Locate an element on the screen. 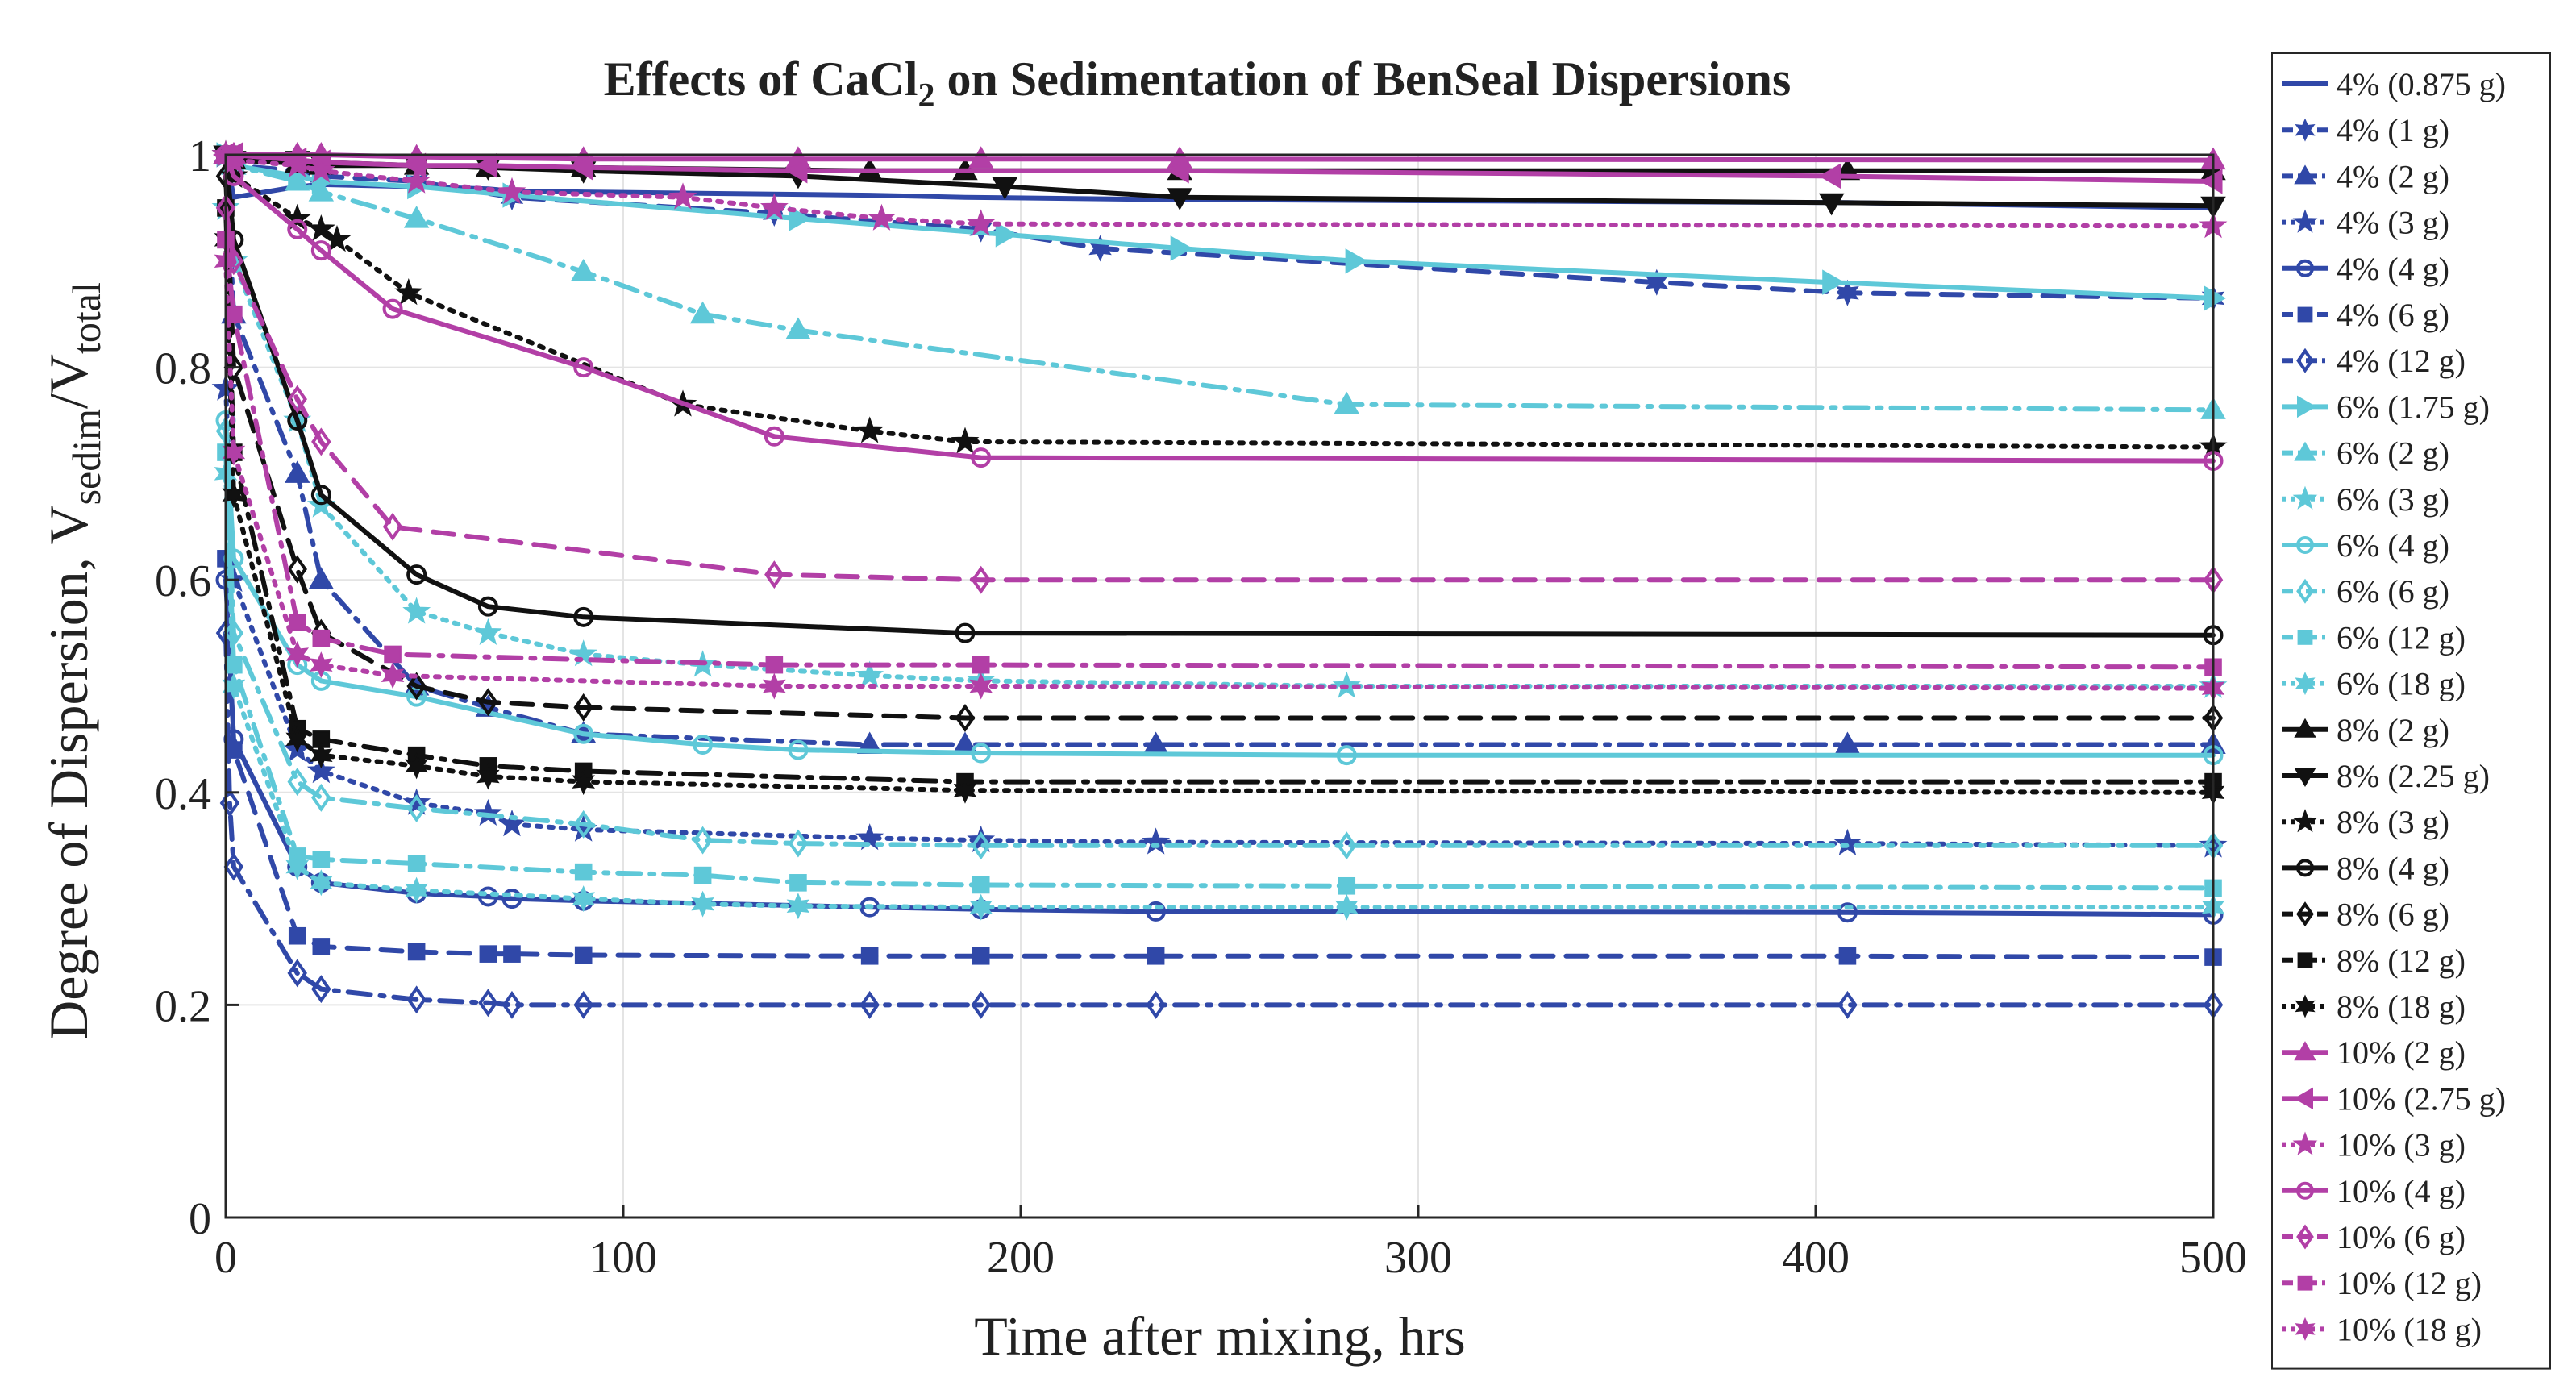  x-tick-label: 300 is located at coordinates (1418, 1258).